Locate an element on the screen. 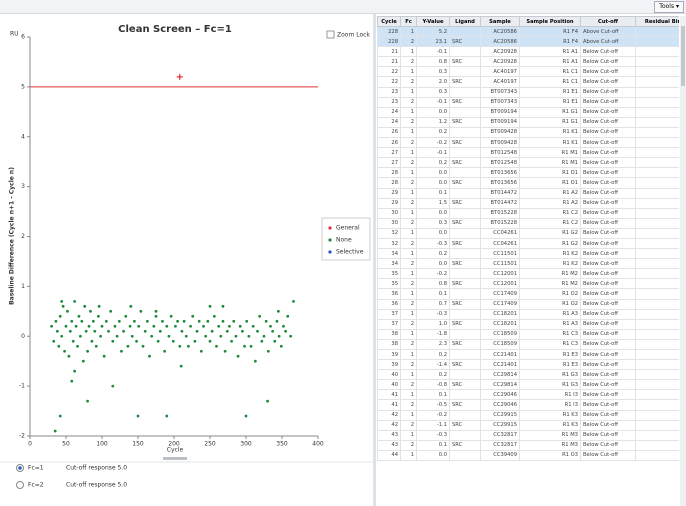  y-tick-label: 6 is located at coordinates (23, 37).